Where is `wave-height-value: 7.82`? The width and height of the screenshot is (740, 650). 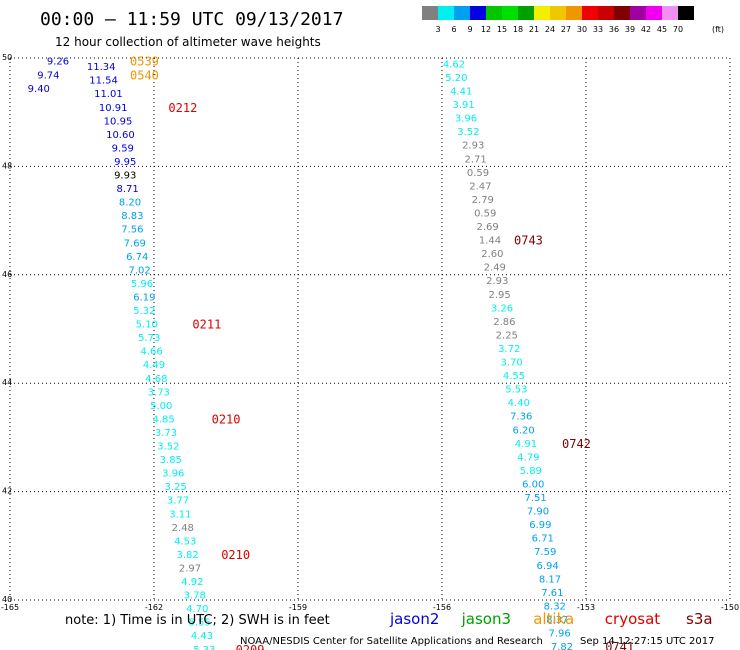
wave-height-value: 7.82 is located at coordinates (562, 646).